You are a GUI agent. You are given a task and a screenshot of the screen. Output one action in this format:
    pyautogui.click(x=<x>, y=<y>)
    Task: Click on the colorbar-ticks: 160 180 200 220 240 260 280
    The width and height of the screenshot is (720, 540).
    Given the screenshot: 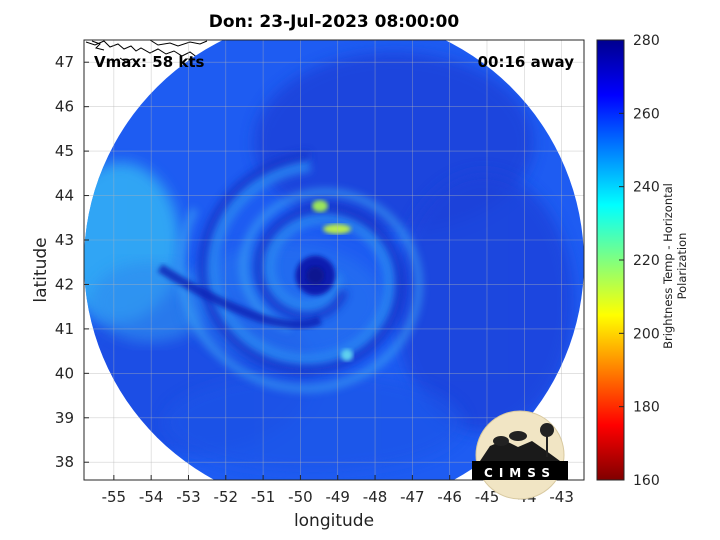 What is the action you would take?
    pyautogui.click(x=639, y=261)
    